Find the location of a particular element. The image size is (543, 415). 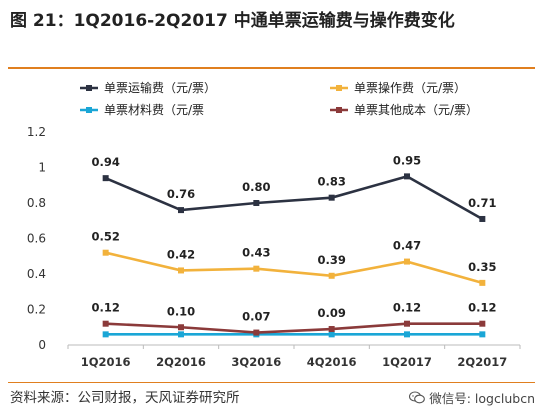

legend-item: 单票材料费（元/票 is located at coordinates (142, 110).